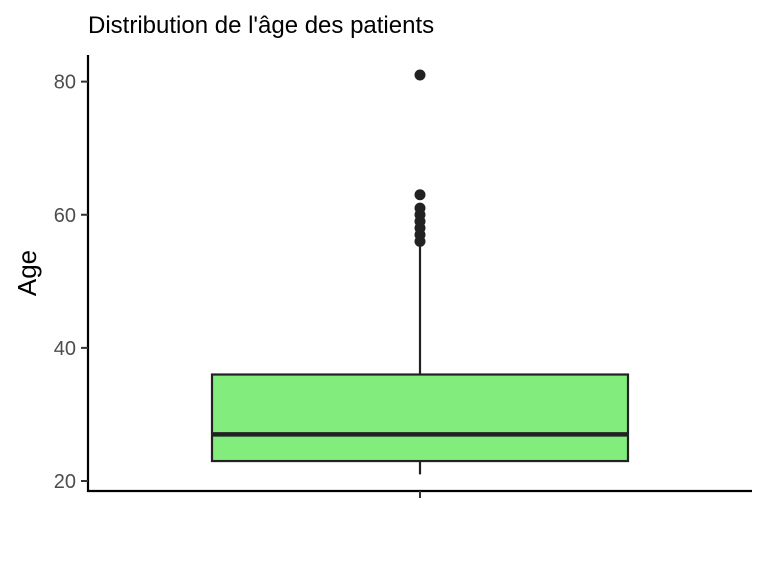 This screenshot has width=768, height=576. Describe the element at coordinates (65, 216) in the screenshot. I see `y-tick-label: 60` at that location.